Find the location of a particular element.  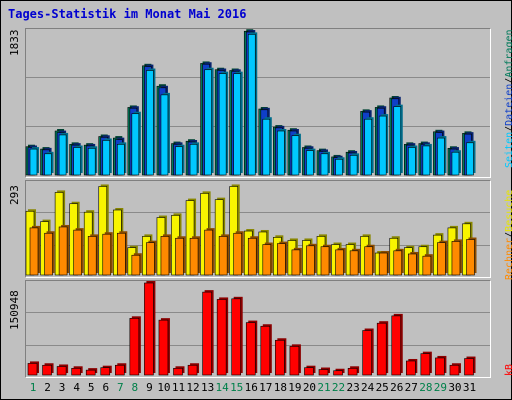

day-label: 21 is located at coordinates (324, 387).